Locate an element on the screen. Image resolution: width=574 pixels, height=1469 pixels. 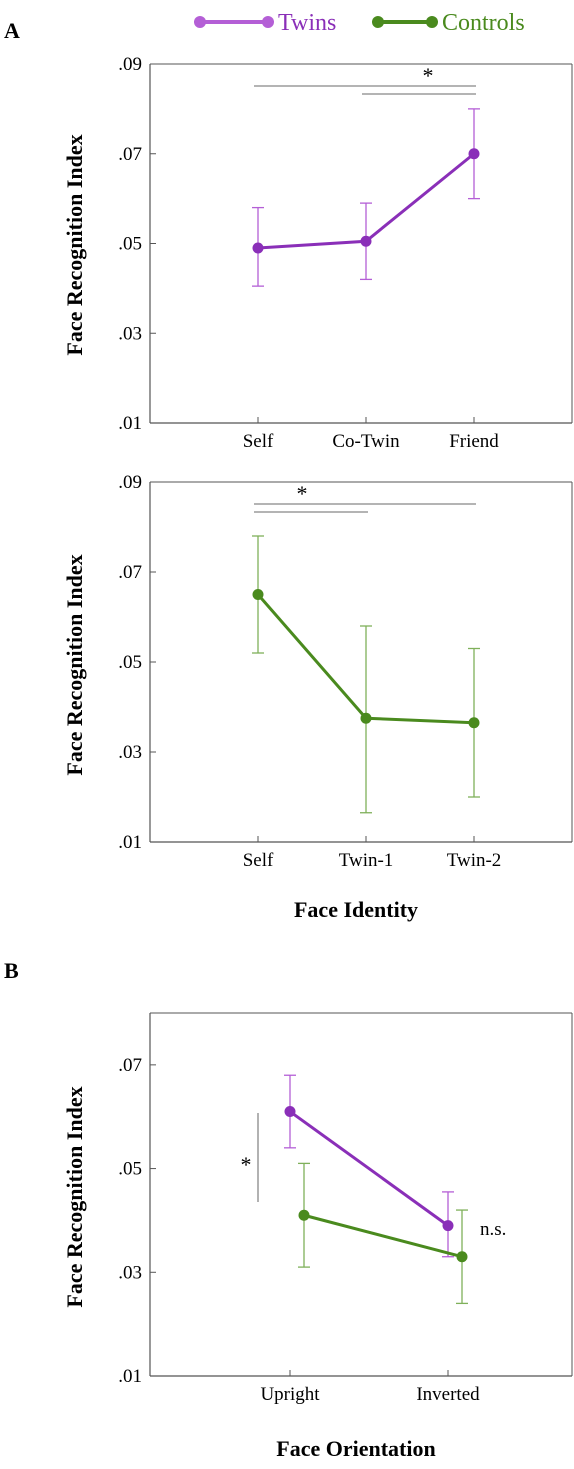
x-tick-label: Twin-1 is located at coordinates (366, 860).